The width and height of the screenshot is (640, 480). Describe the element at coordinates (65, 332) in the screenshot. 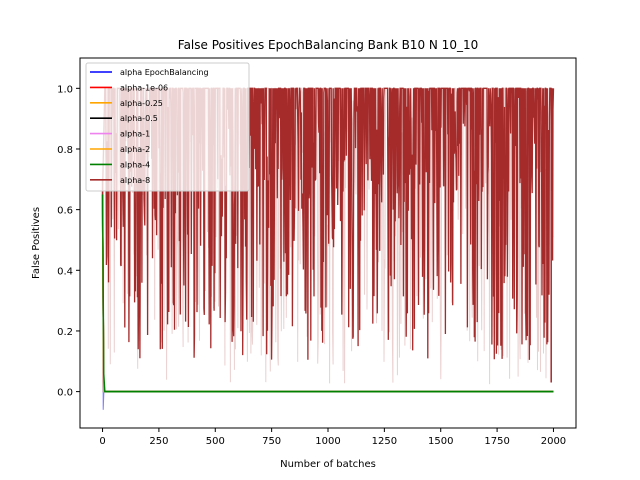

I see `y-tick-label: 0.2` at that location.